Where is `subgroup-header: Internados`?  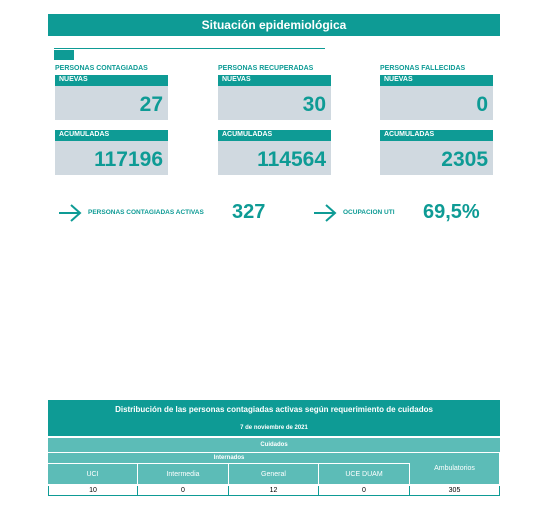
subgroup-header: Internados is located at coordinates (229, 458).